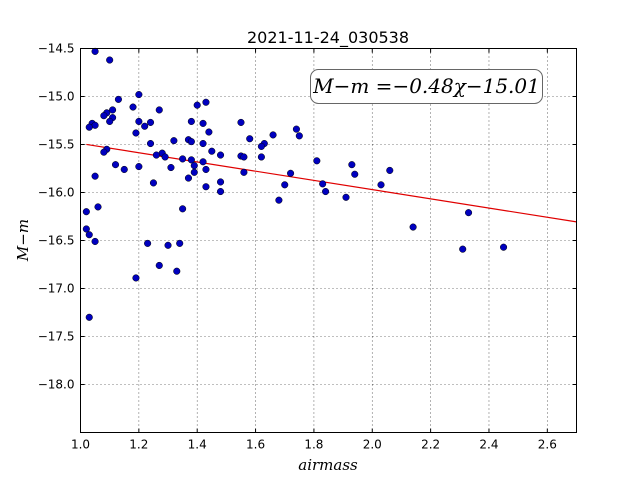 The width and height of the screenshot is (640, 480). What do you see at coordinates (328, 465) in the screenshot?
I see `x-axis-label: airmass` at bounding box center [328, 465].